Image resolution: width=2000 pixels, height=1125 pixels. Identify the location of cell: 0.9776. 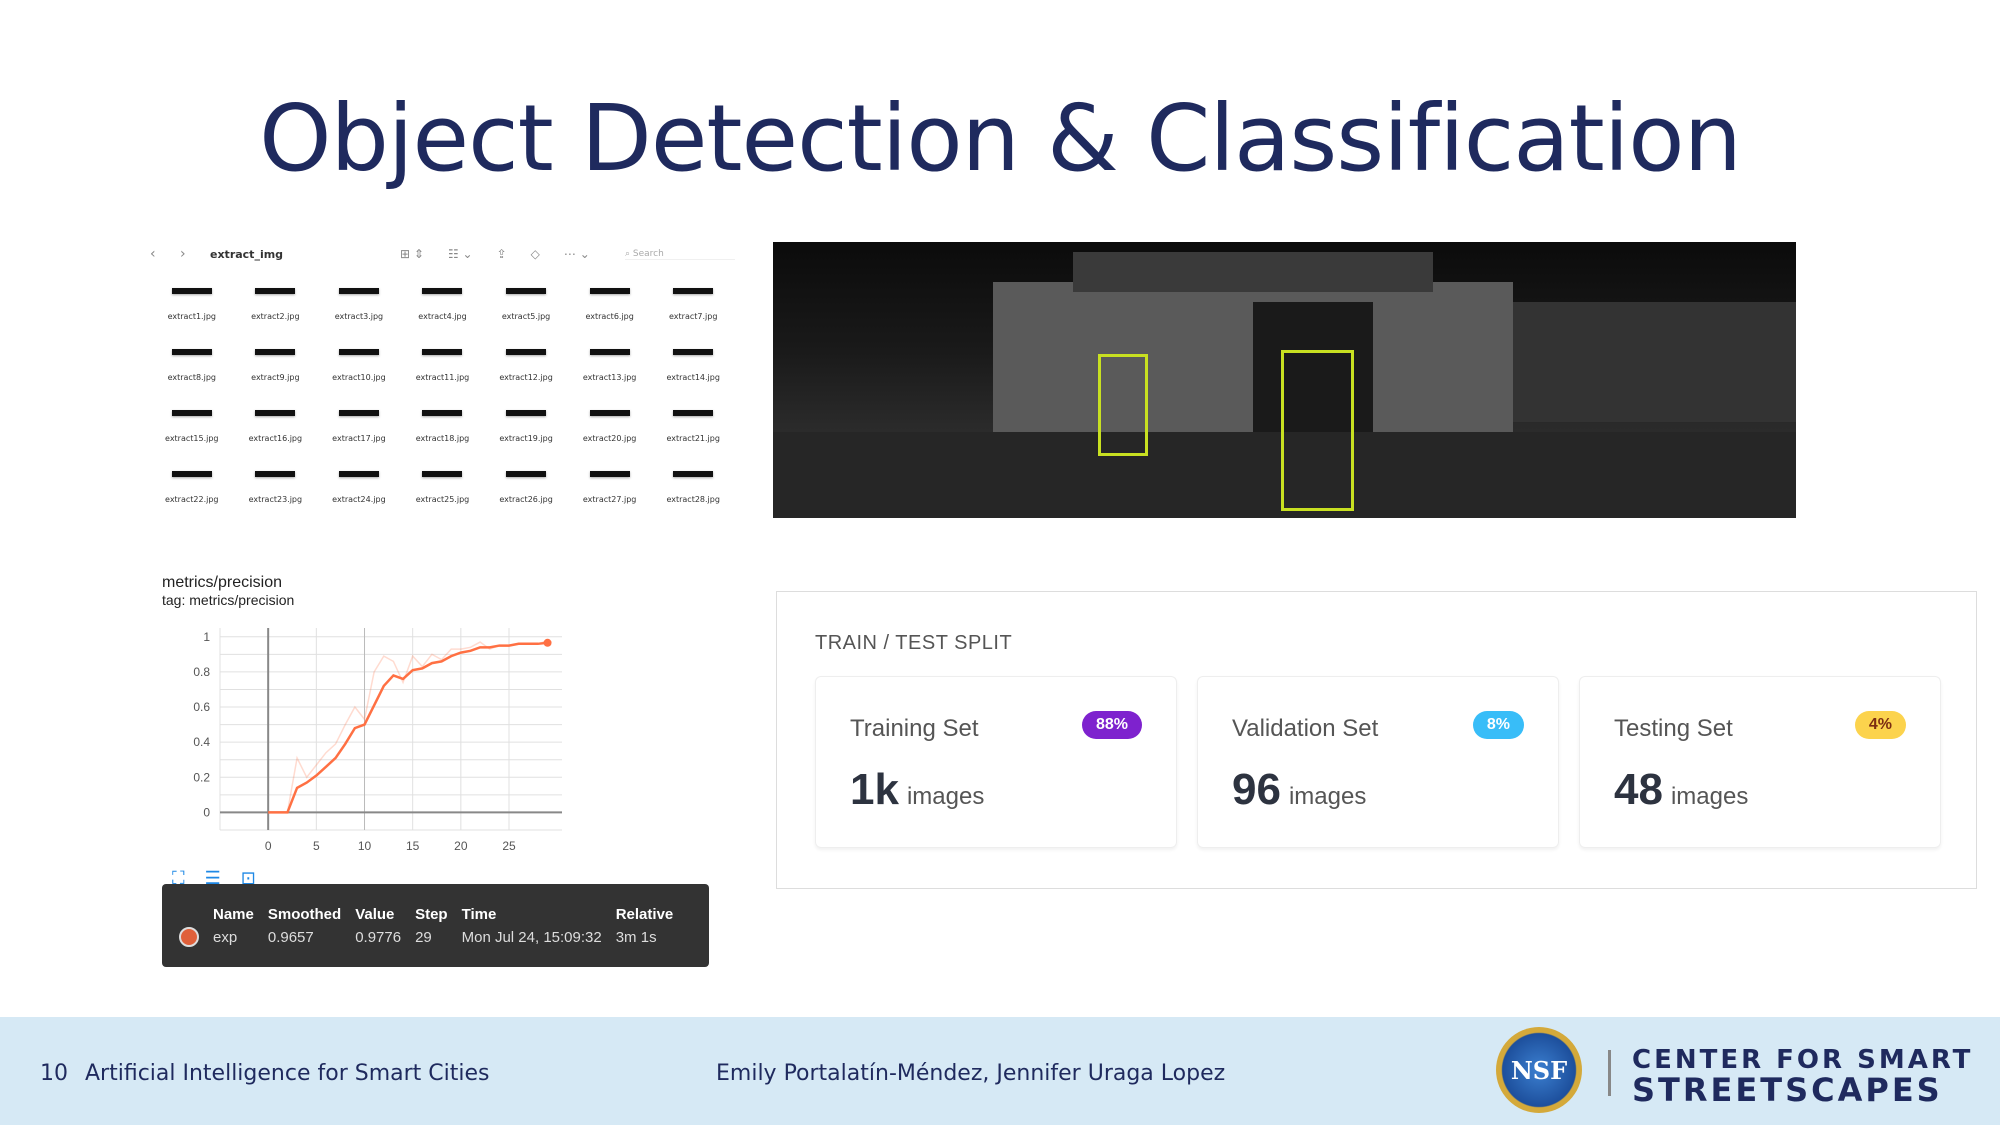
(378, 937).